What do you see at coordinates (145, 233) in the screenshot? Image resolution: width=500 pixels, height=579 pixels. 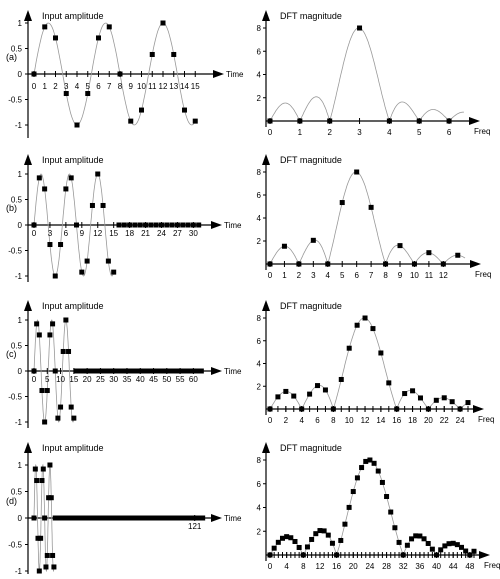 I see `left-x-tick-label: 21` at bounding box center [145, 233].